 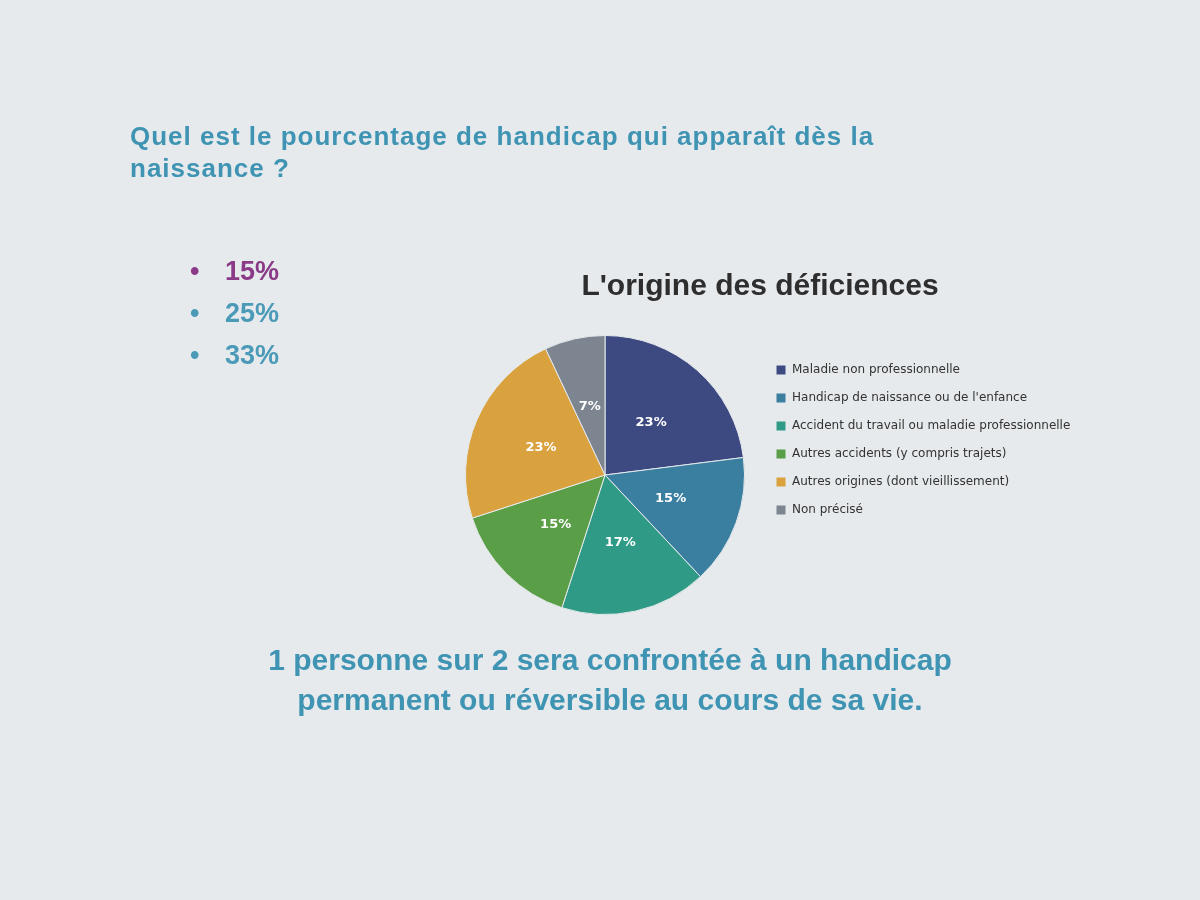 What do you see at coordinates (876, 369) in the screenshot?
I see `legend-label: Maladie non professionnelle` at bounding box center [876, 369].